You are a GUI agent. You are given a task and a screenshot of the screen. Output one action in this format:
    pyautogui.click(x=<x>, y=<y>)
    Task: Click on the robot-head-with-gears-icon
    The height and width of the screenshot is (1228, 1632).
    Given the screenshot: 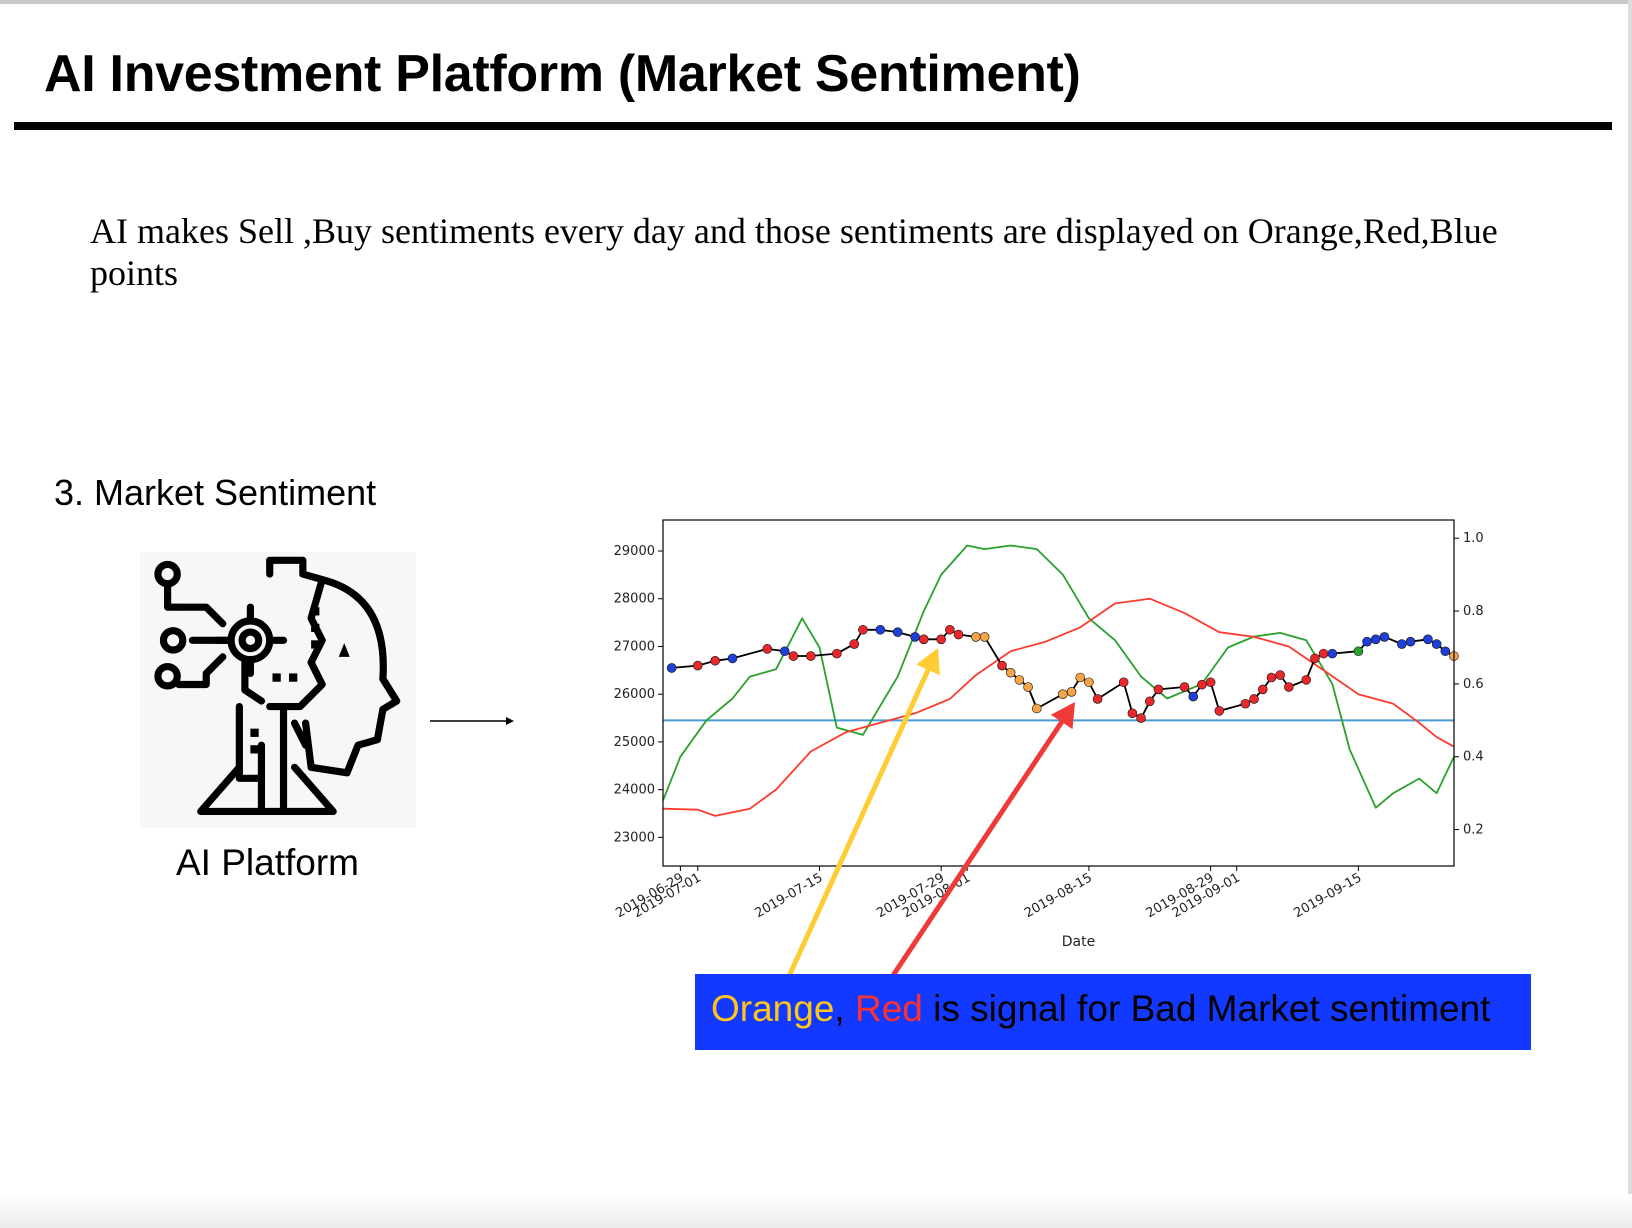 What is the action you would take?
    pyautogui.click(x=278, y=690)
    